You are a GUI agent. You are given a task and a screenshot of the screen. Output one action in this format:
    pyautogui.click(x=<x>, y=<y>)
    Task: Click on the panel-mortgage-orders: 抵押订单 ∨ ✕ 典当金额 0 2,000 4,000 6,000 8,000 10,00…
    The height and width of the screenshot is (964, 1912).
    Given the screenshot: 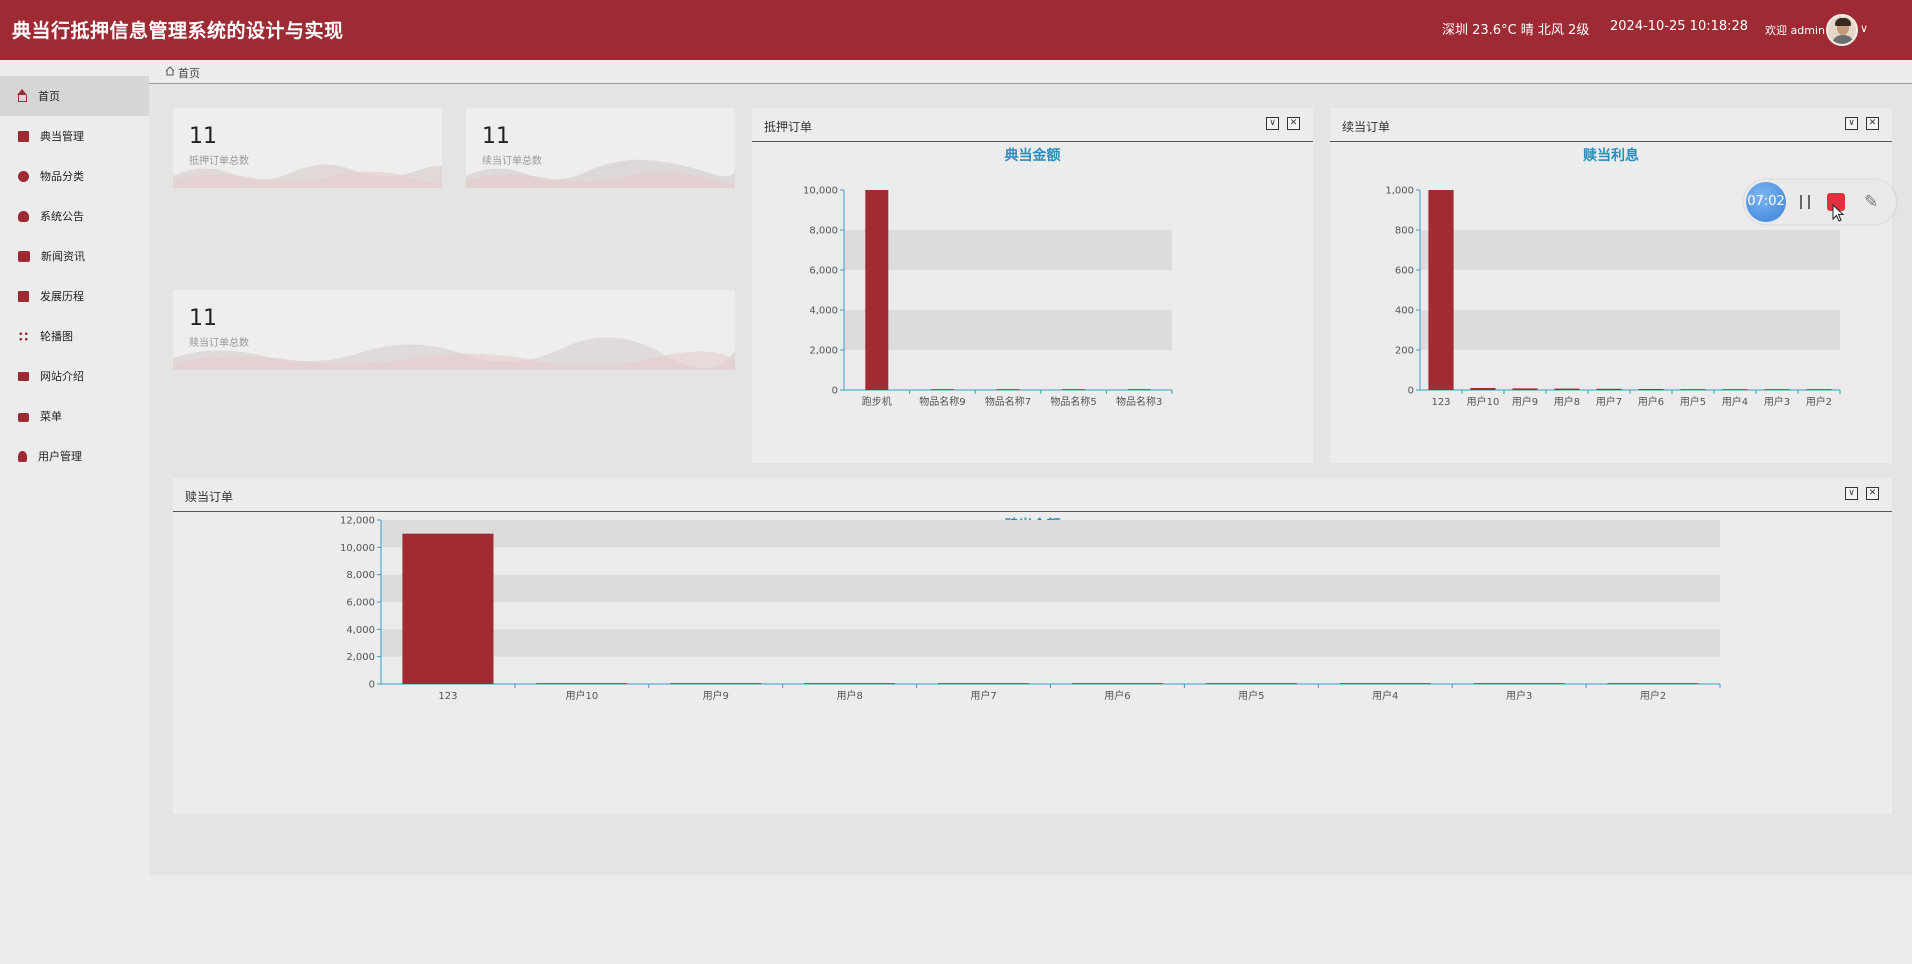 What is the action you would take?
    pyautogui.click(x=1032, y=285)
    